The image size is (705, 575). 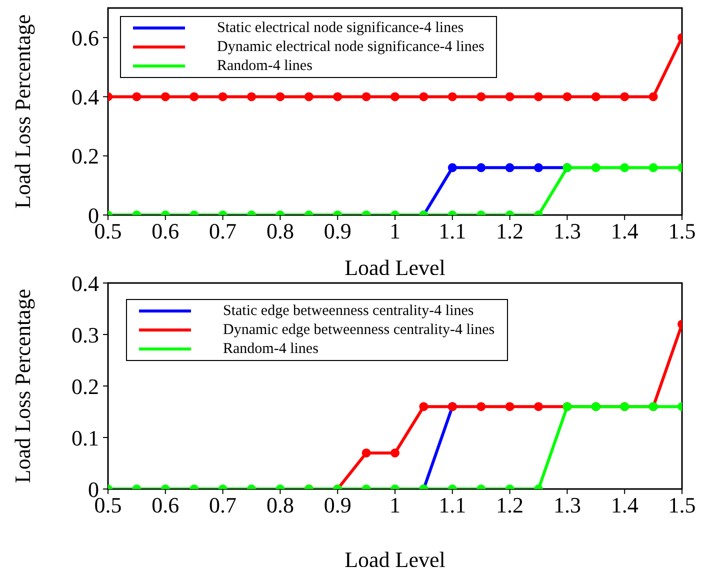 What do you see at coordinates (359, 330) in the screenshot?
I see `legend-label: Dynamic edge betweenness centrality-4 lines` at bounding box center [359, 330].